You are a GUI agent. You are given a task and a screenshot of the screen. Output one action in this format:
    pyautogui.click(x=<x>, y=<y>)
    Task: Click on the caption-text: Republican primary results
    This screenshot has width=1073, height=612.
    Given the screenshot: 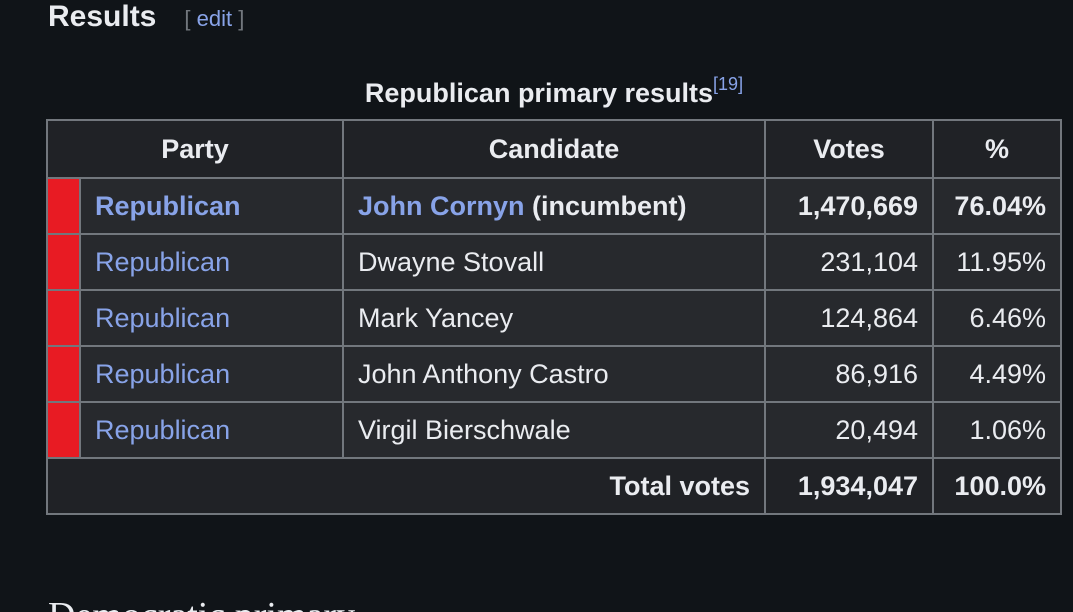 What is the action you would take?
    pyautogui.click(x=539, y=93)
    